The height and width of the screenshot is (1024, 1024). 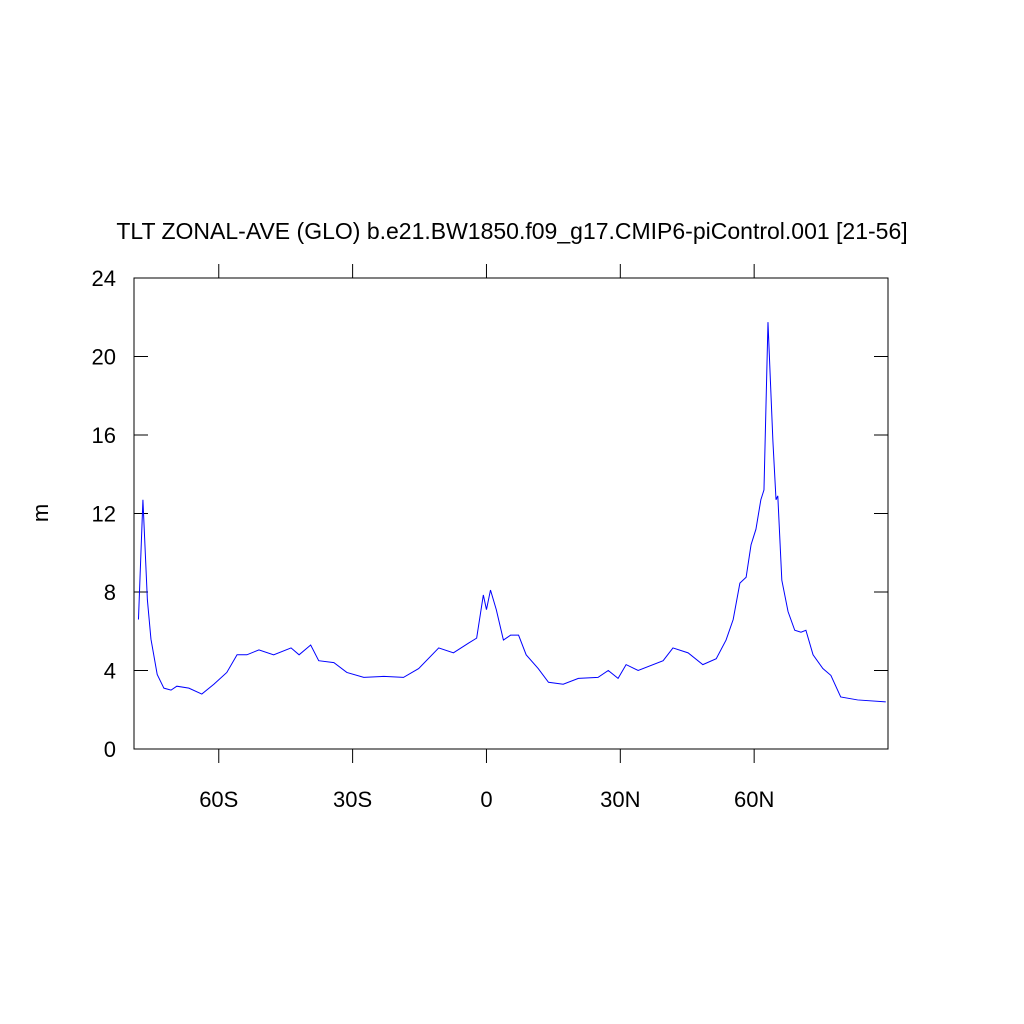 What do you see at coordinates (110, 671) in the screenshot?
I see `y-tick-label: 4` at bounding box center [110, 671].